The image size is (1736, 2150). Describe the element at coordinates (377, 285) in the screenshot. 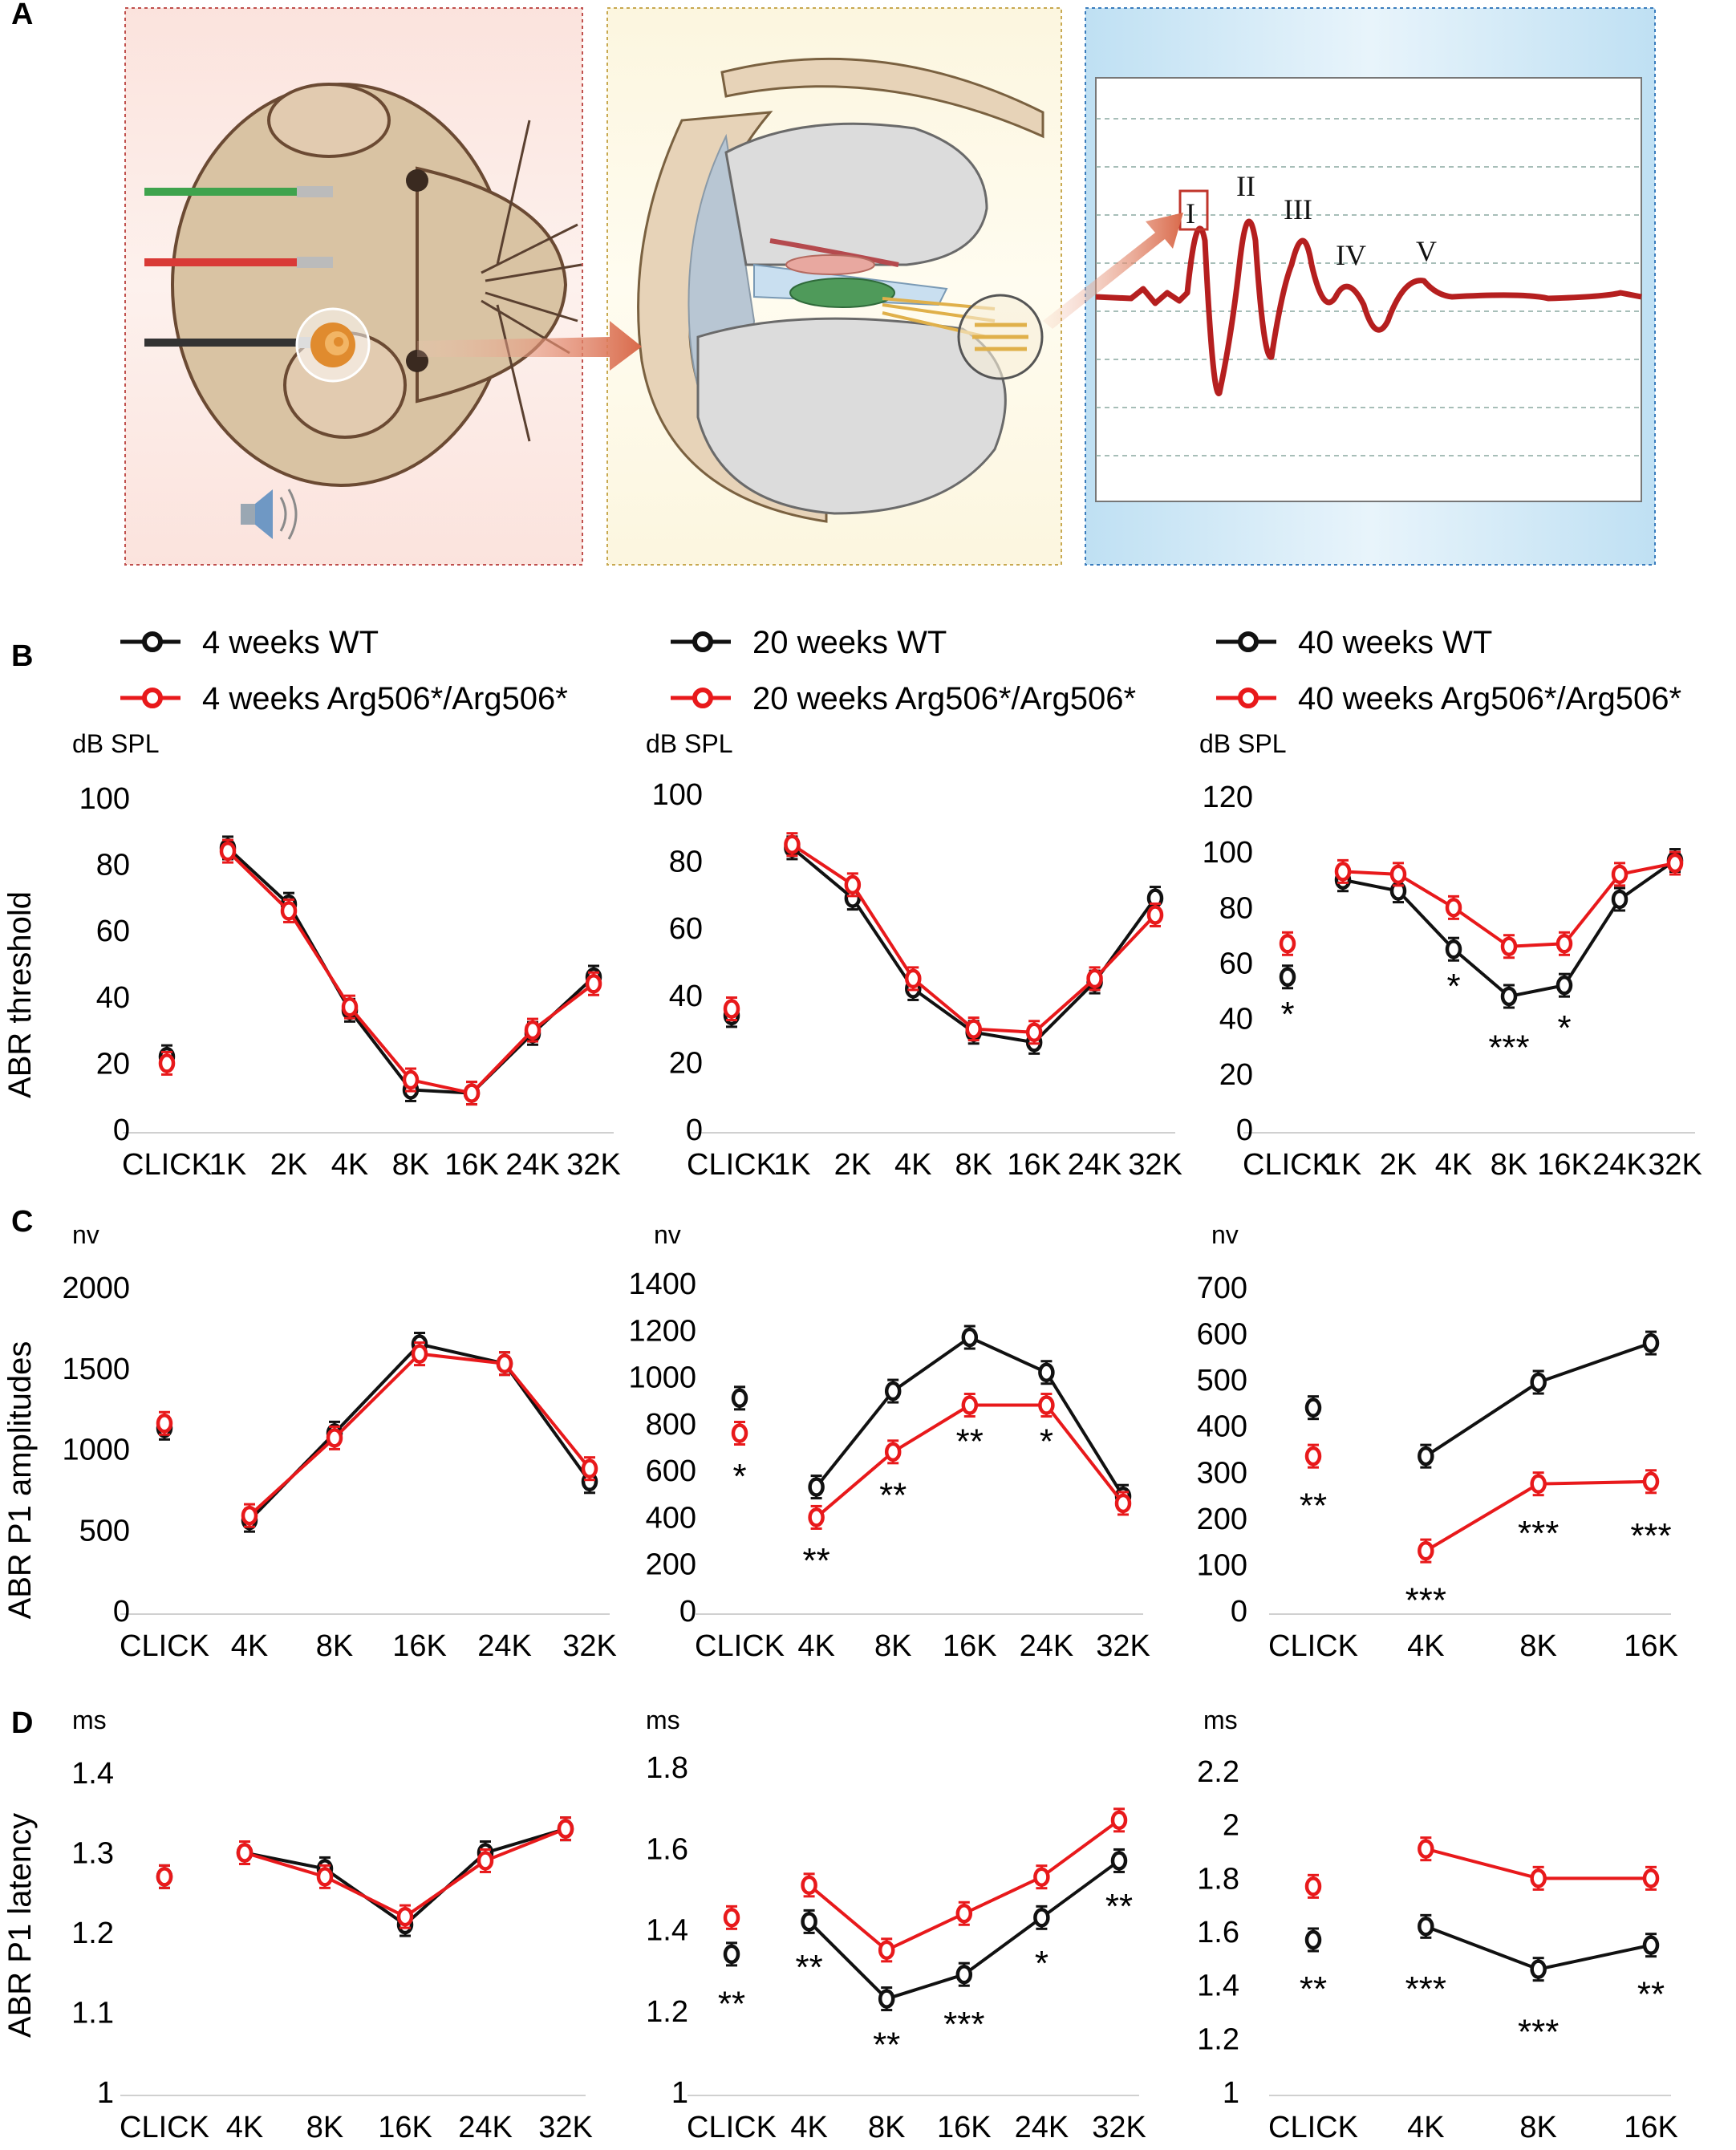

I see `mouse-illustration` at that location.